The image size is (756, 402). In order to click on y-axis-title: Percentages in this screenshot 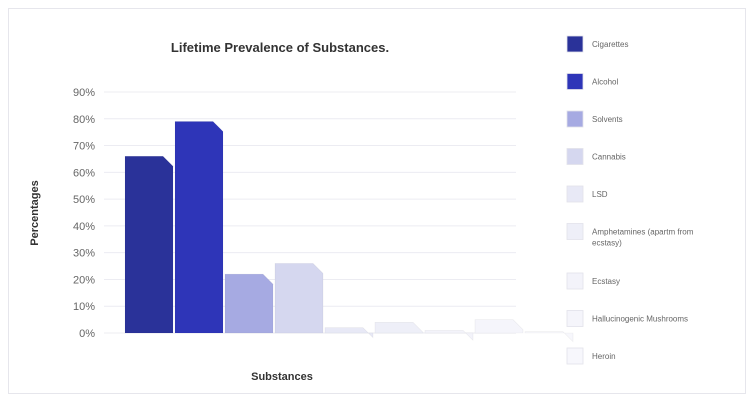, I will do `click(35, 212)`.